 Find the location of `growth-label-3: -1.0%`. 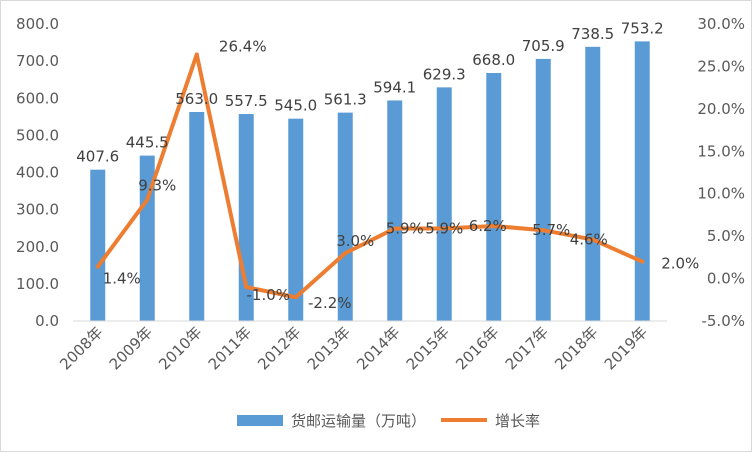

growth-label-3: -1.0% is located at coordinates (268, 295).